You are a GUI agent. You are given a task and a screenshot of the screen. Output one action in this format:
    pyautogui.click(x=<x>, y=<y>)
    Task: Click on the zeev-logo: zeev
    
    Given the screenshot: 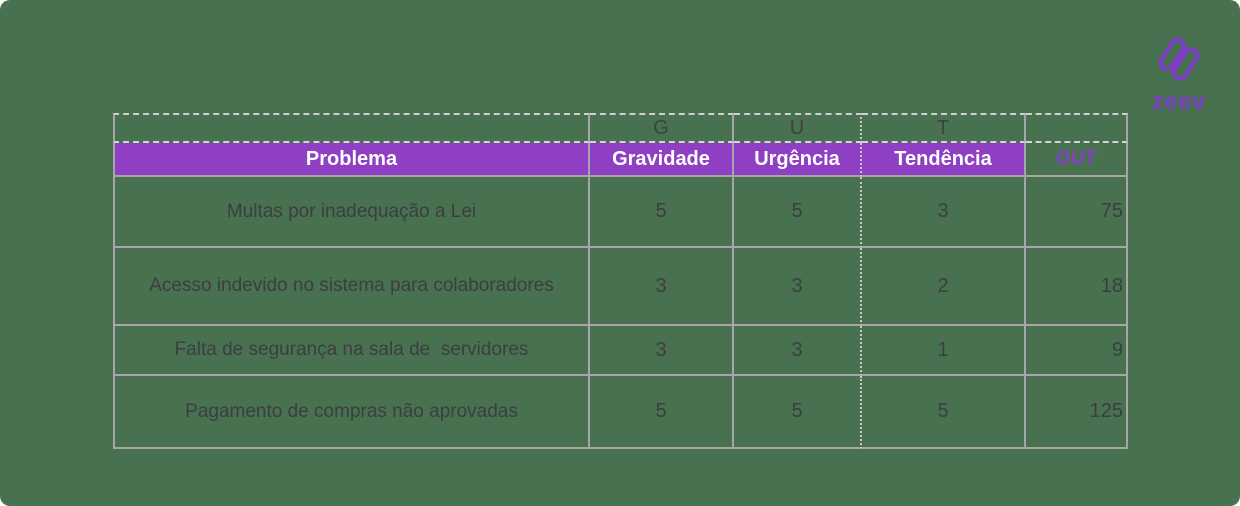 What is the action you would take?
    pyautogui.click(x=1179, y=74)
    